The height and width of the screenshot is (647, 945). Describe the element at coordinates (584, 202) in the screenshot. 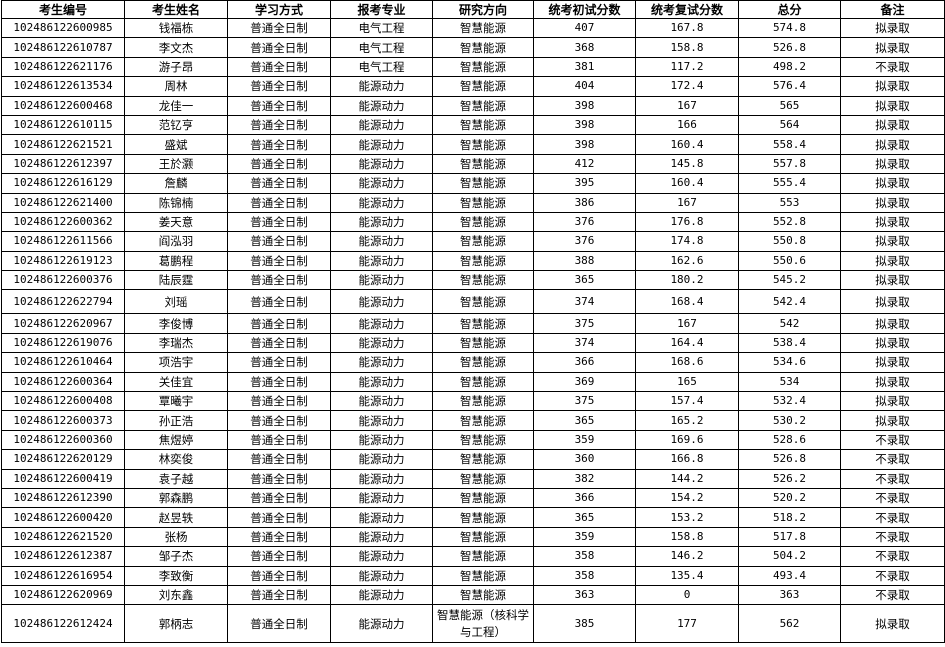

I see `cell-initial-score: 386` at that location.